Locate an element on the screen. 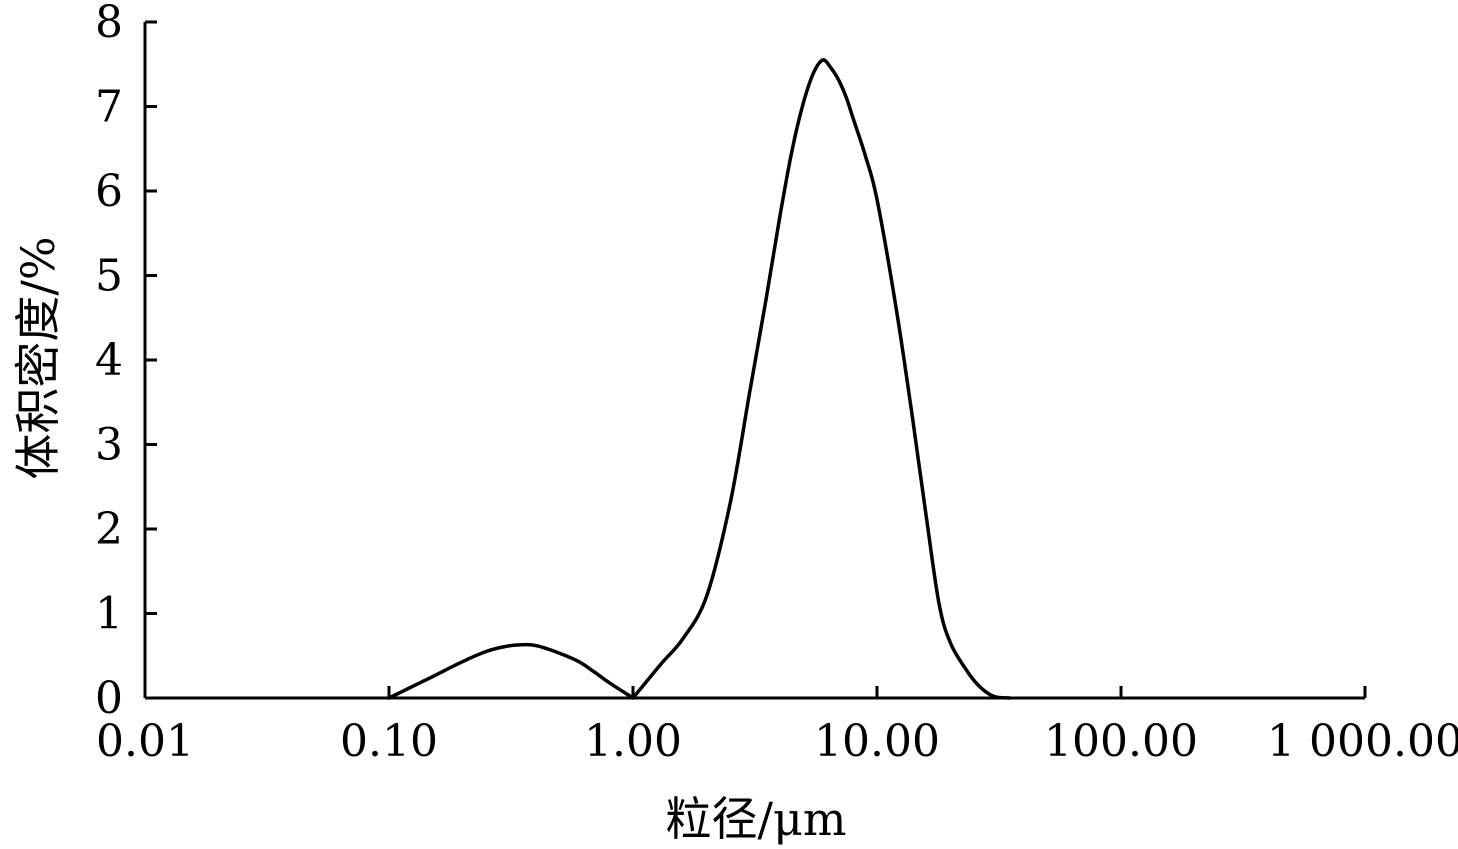 Image resolution: width=1458 pixels, height=849 pixels. x-tick-label: 1.00 is located at coordinates (633, 741).